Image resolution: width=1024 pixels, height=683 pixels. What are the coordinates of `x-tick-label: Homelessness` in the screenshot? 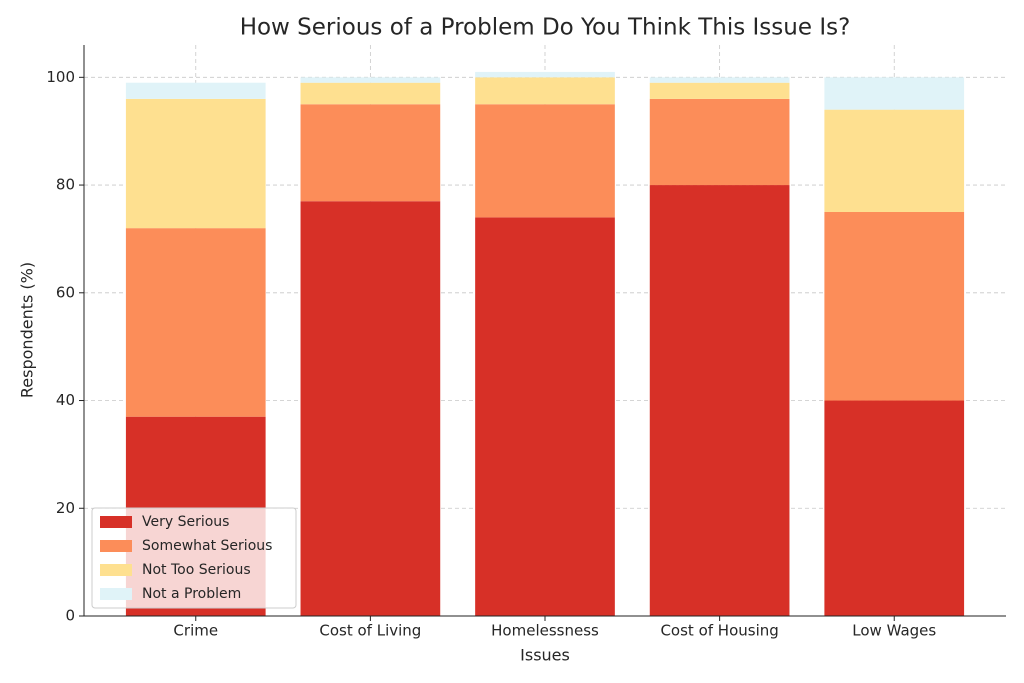 It's located at (545, 631).